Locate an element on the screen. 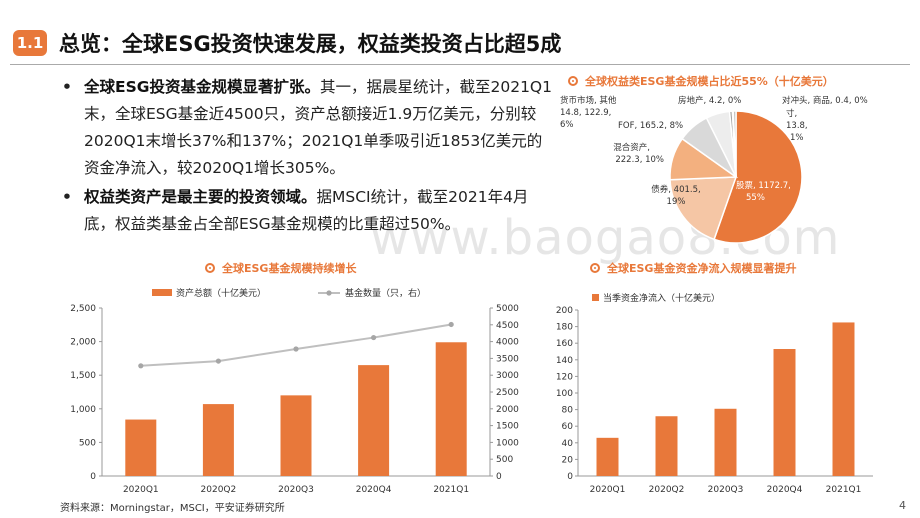 This screenshot has height=518, width=920. flow-title-text: 全球ESG基金资金净流入规模显著提升 is located at coordinates (702, 268).